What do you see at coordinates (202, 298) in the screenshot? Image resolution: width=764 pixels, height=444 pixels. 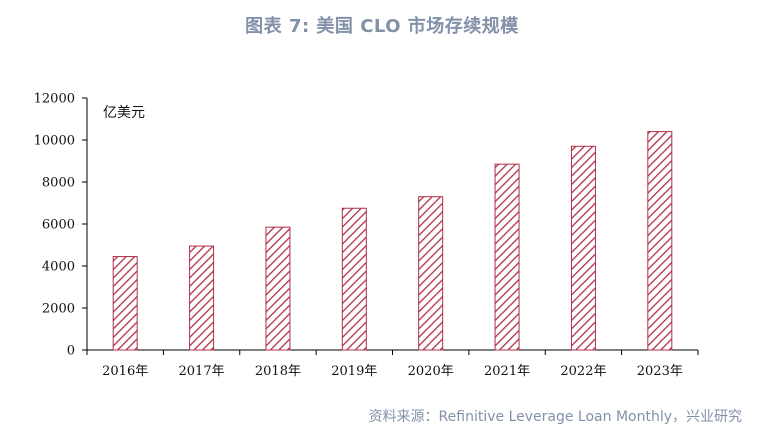 I see `bar-2017年` at bounding box center [202, 298].